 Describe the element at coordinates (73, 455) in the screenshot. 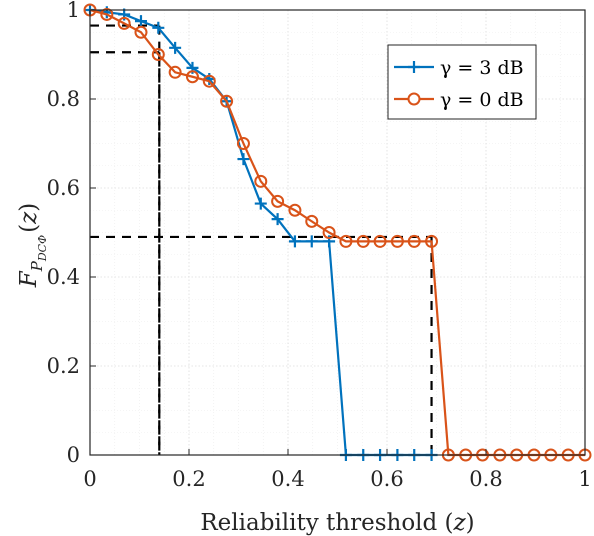

I see `y-tick-label: 0` at that location.